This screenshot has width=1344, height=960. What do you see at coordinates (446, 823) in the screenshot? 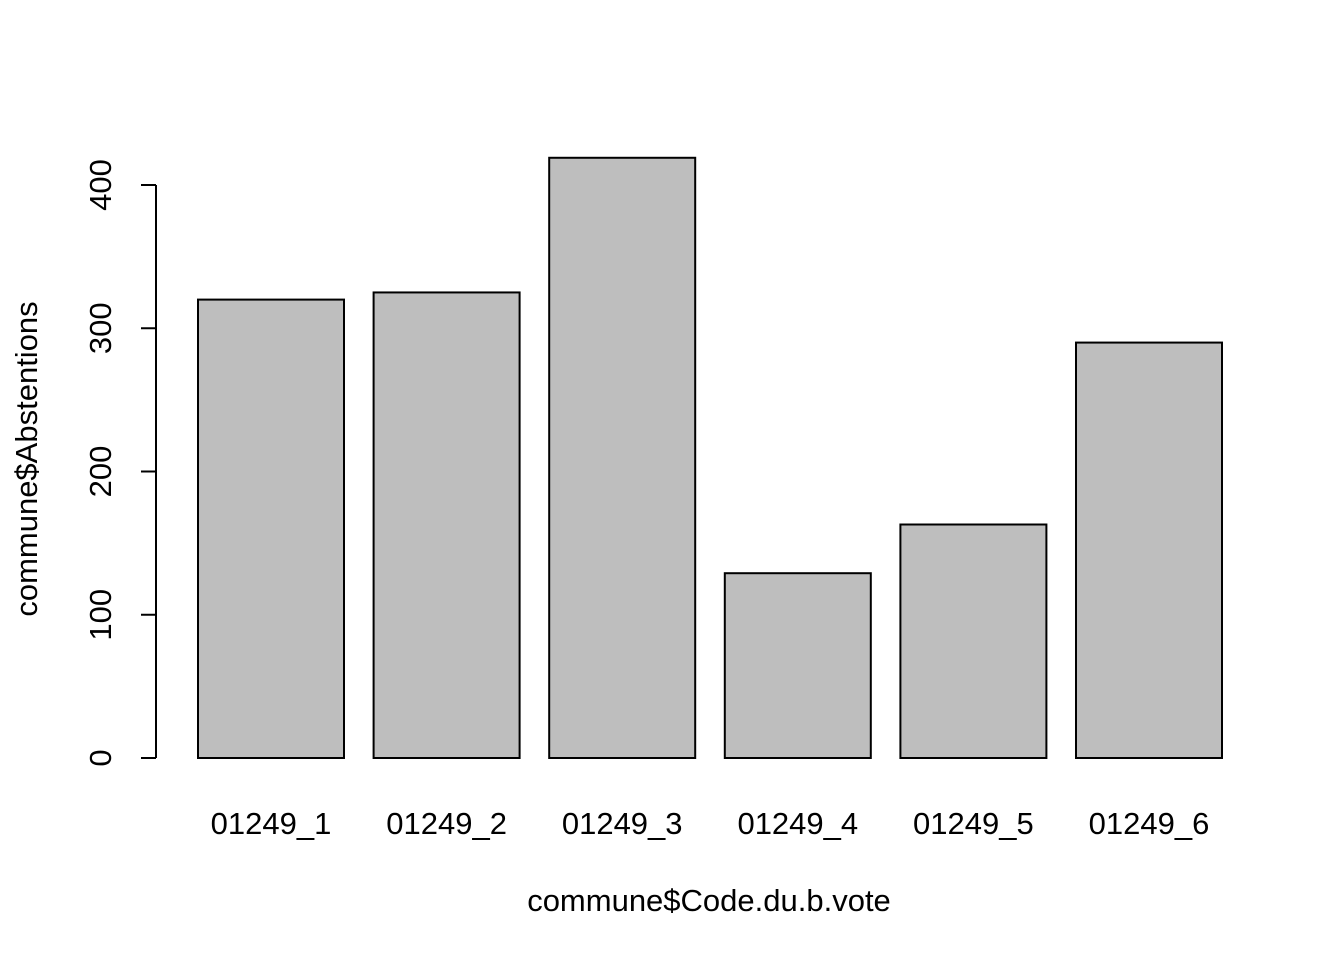
I see `x-tick-label: 01249_2` at bounding box center [446, 823].